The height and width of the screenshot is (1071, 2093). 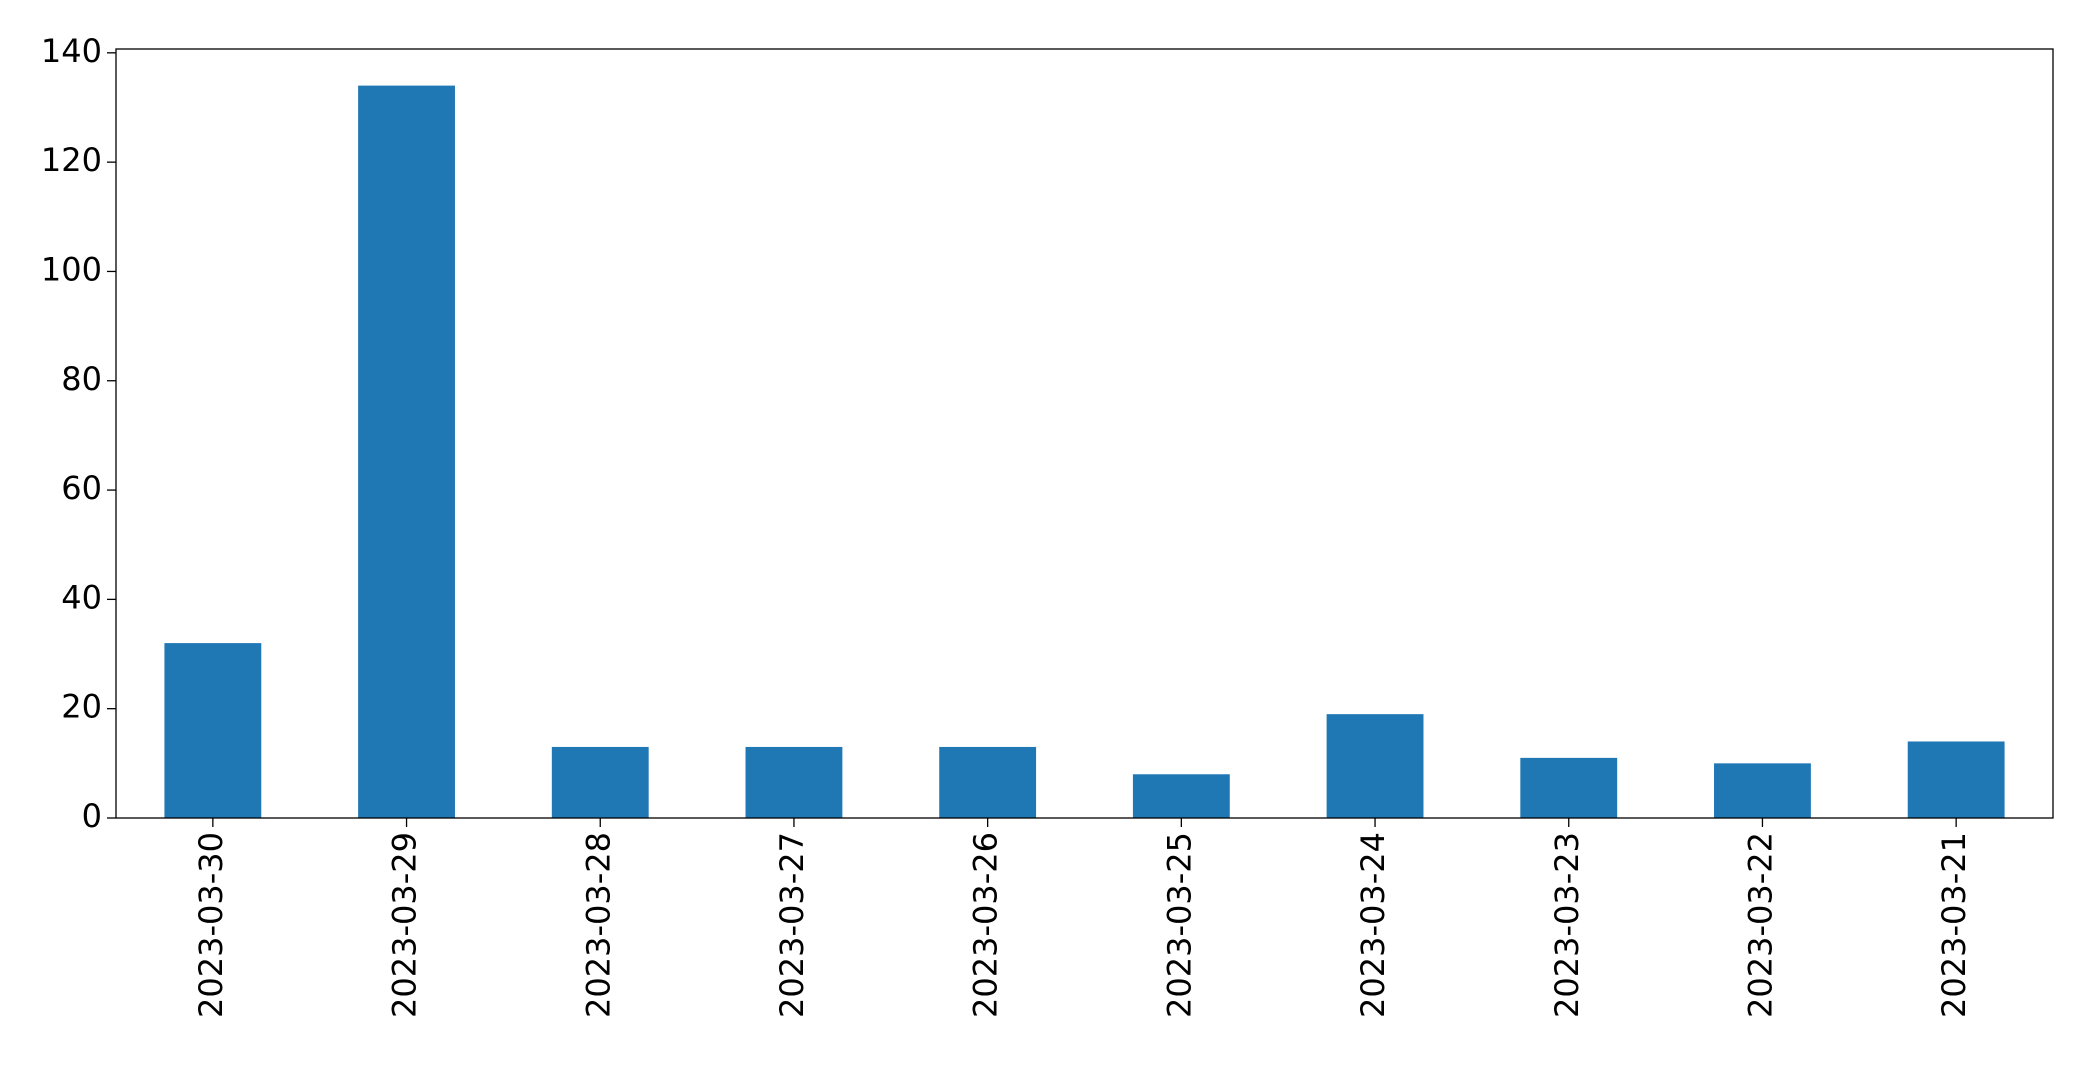 What do you see at coordinates (598, 925) in the screenshot?
I see `x-tick-label: 2023-03-28` at bounding box center [598, 925].